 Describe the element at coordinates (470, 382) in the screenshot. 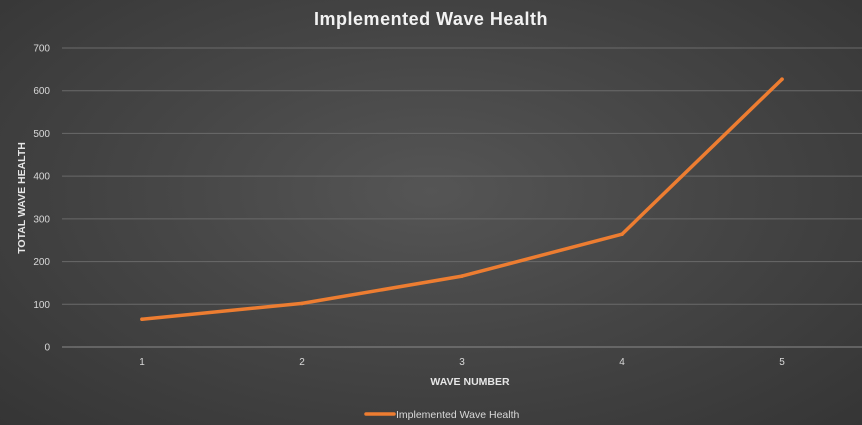

I see `x-axis-title: WAVE NUMBER` at that location.